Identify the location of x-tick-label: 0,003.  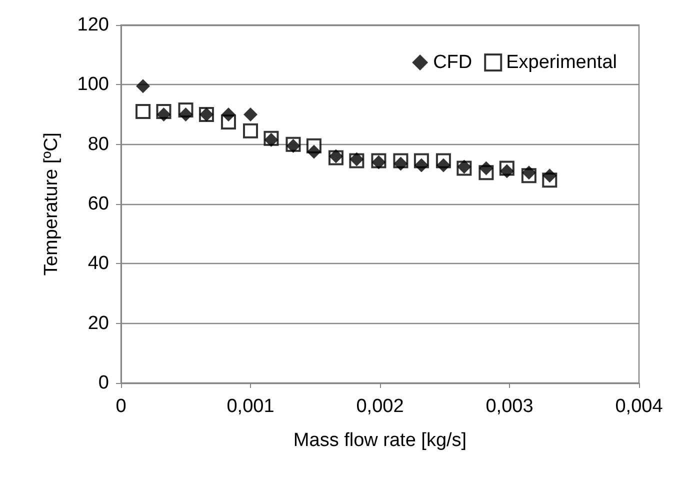
(510, 406).